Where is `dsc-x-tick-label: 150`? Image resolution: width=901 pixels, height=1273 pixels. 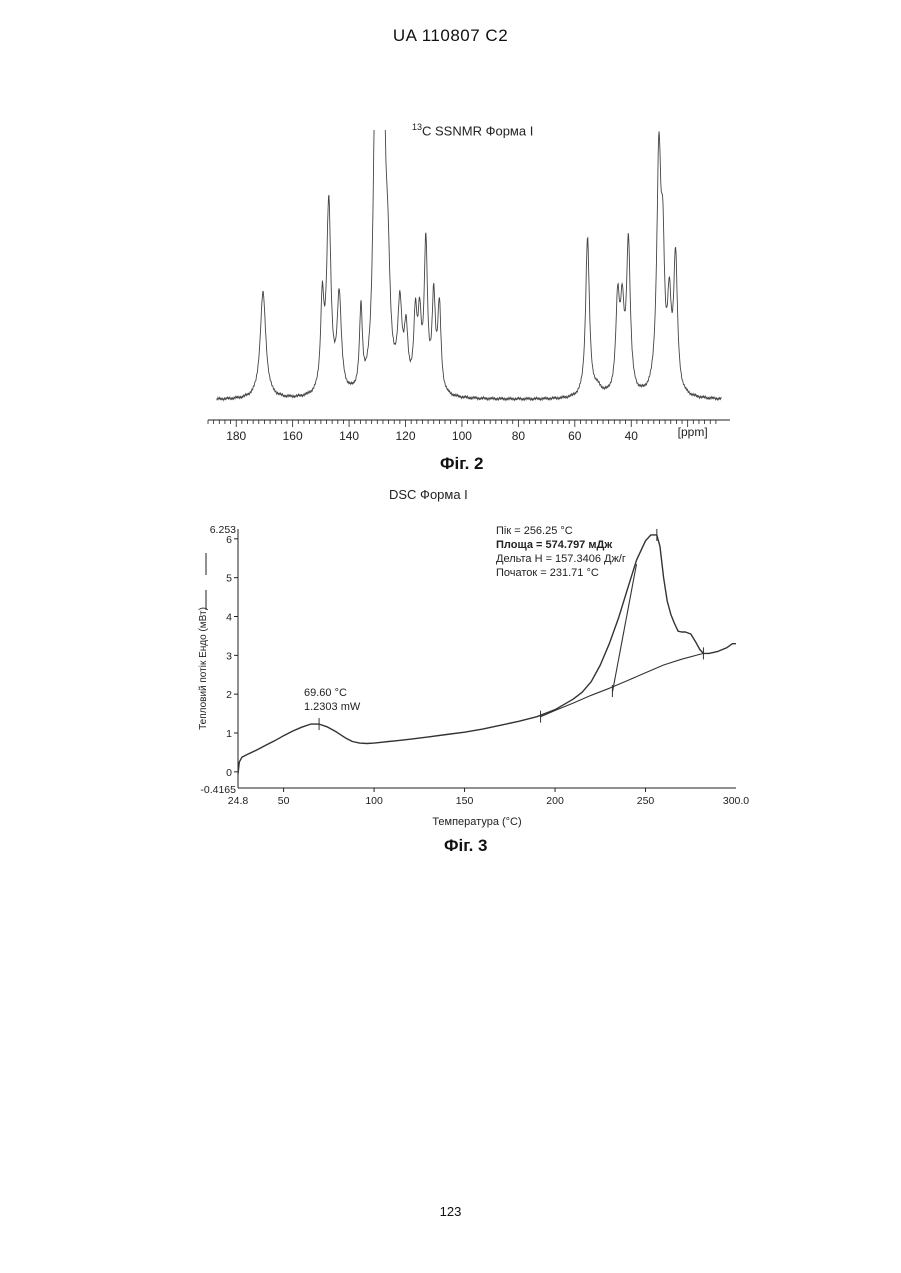
dsc-x-tick-label: 150 is located at coordinates (465, 801).